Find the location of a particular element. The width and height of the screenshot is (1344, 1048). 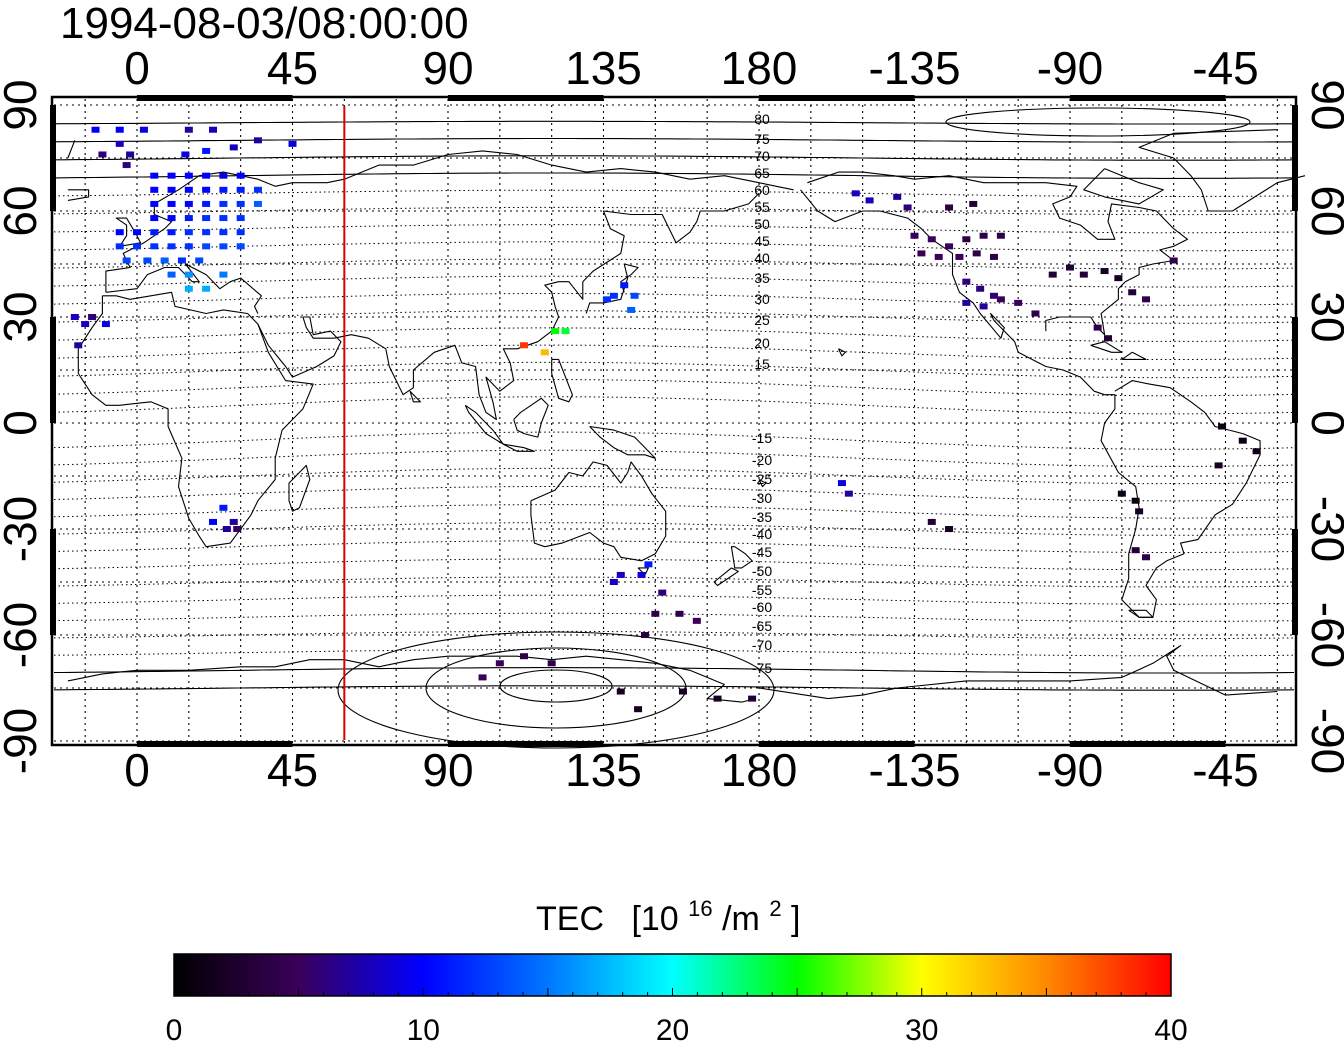

magnetic-latitude-label: 45 is located at coordinates (762, 241).